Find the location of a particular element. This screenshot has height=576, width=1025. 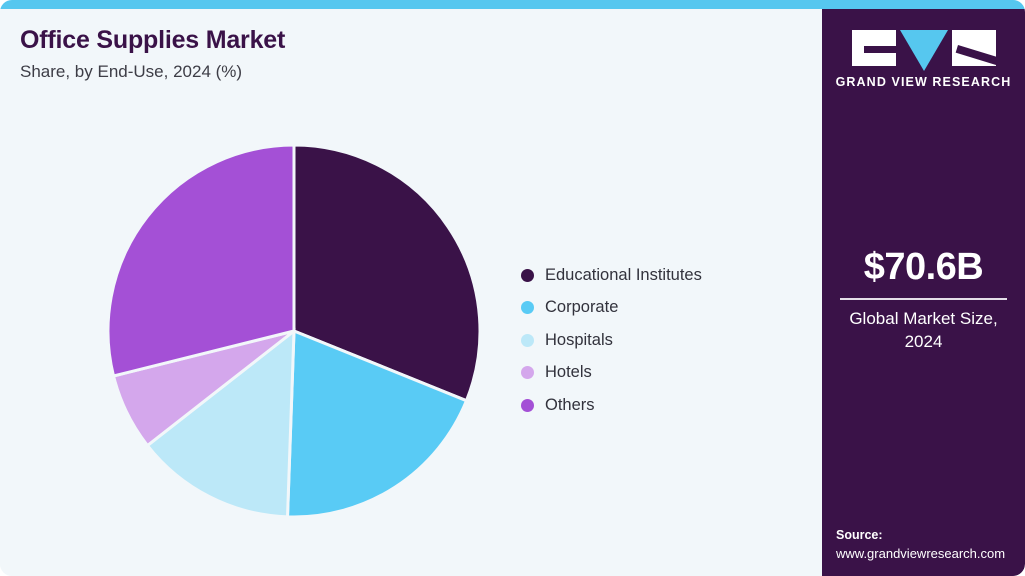

source-label: Source: is located at coordinates (859, 535).